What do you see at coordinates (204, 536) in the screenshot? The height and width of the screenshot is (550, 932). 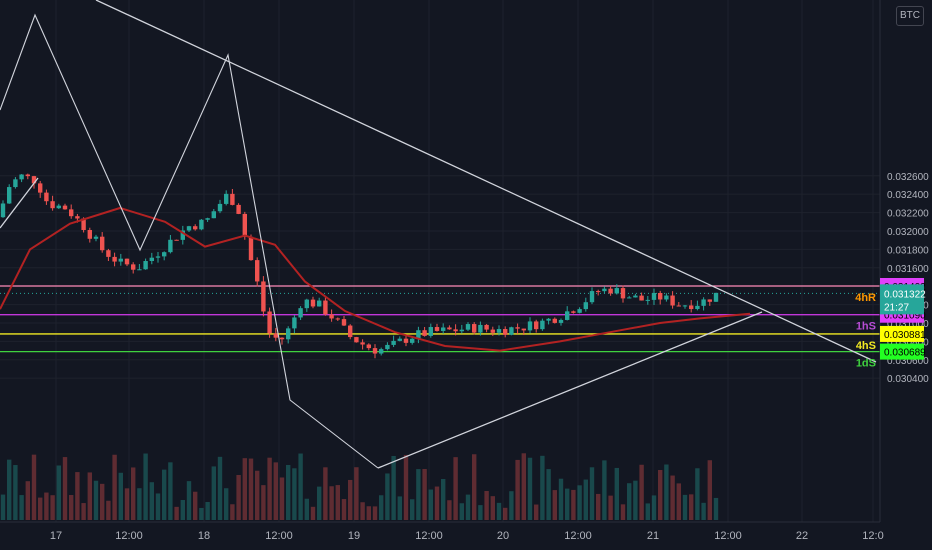 I see `x-tick-label-2: 18` at bounding box center [204, 536].